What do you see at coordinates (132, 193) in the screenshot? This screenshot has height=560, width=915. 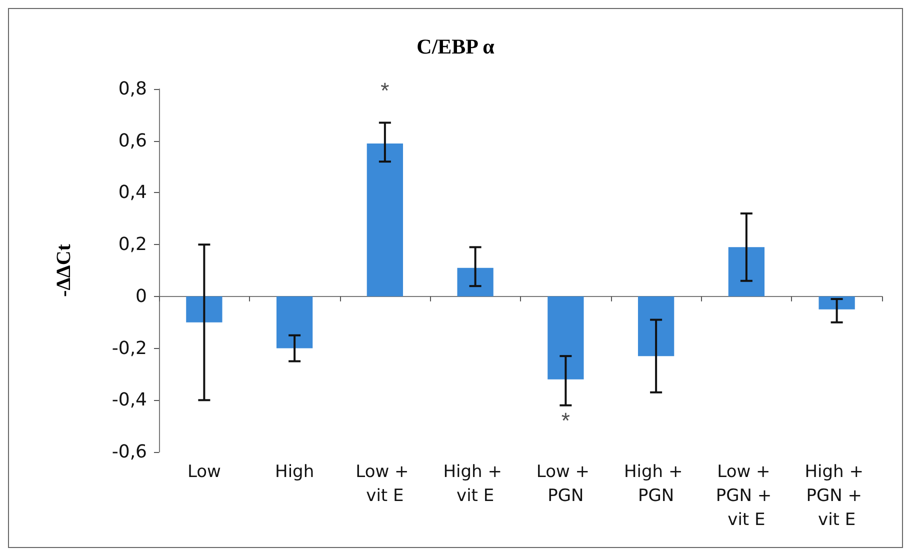 I see `y-tick-label: 0,4` at bounding box center [132, 193].